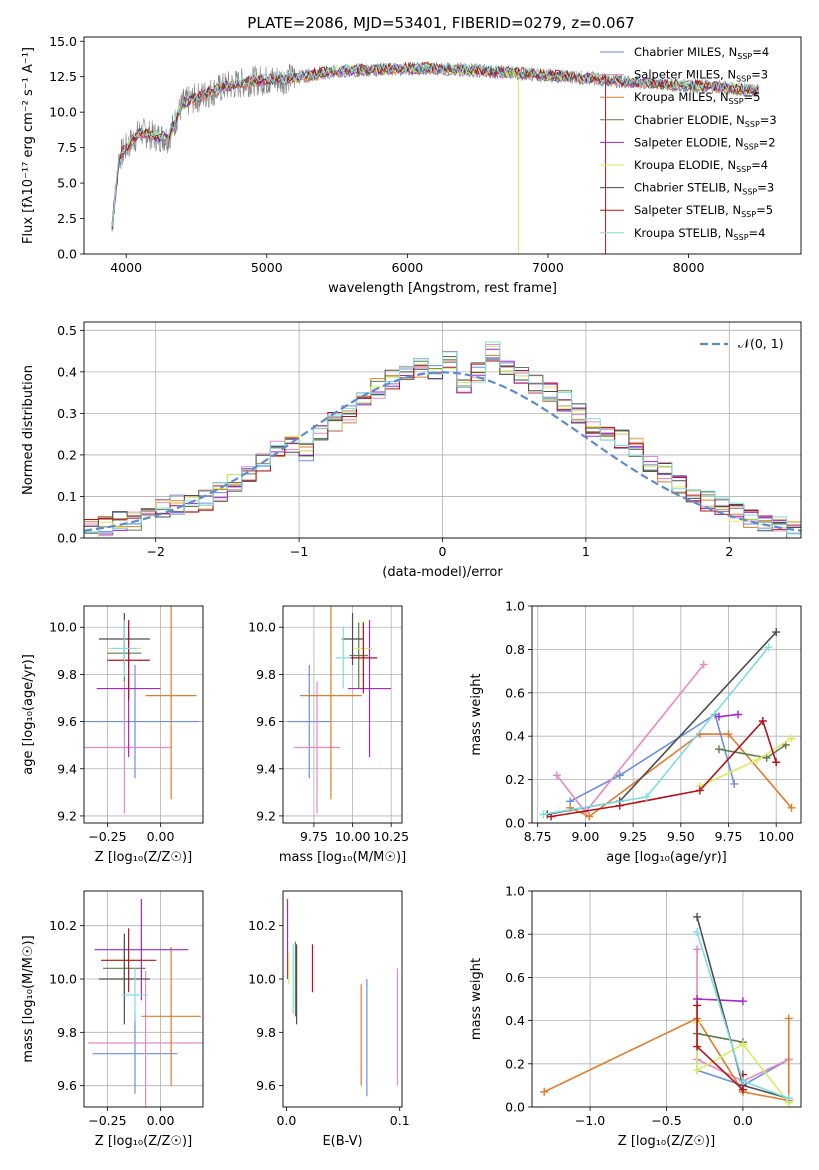  Describe the element at coordinates (67, 183) in the screenshot. I see `y-tick-label: 5.0` at that location.